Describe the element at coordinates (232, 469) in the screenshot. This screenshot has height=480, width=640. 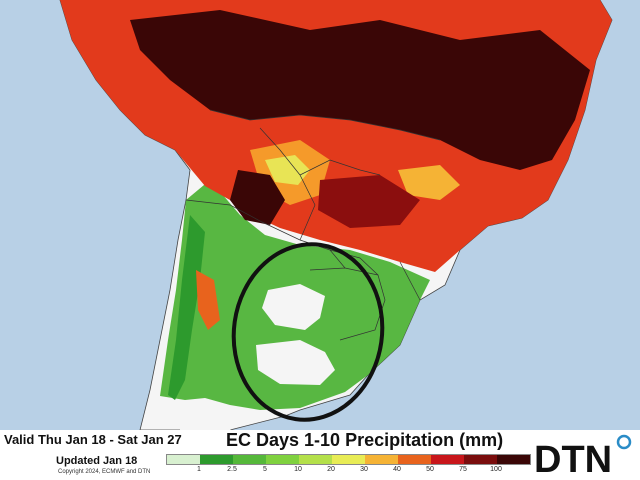
I see `scale-label: 2.5` at that location.